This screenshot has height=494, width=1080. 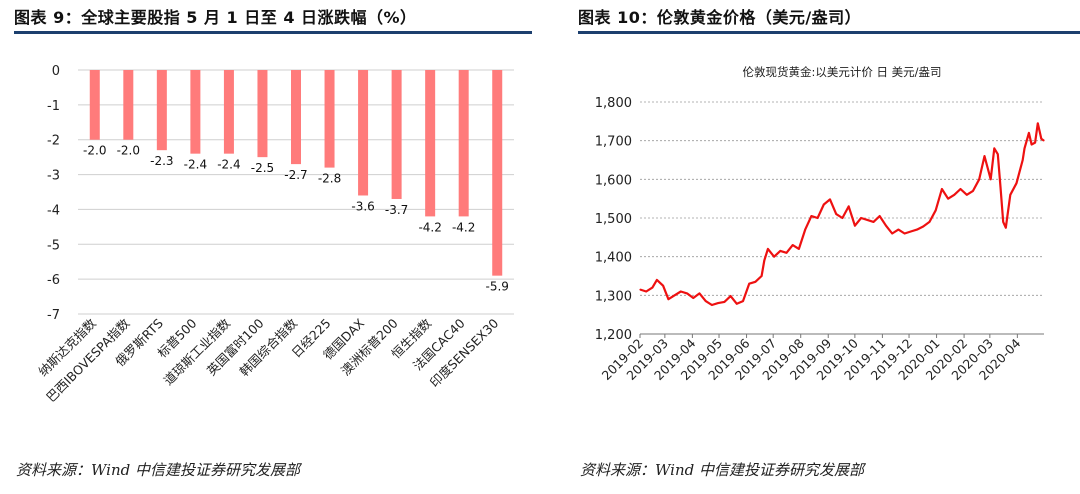 What do you see at coordinates (613, 258) in the screenshot?
I see `y-tick-label: 1,400` at bounding box center [613, 258].